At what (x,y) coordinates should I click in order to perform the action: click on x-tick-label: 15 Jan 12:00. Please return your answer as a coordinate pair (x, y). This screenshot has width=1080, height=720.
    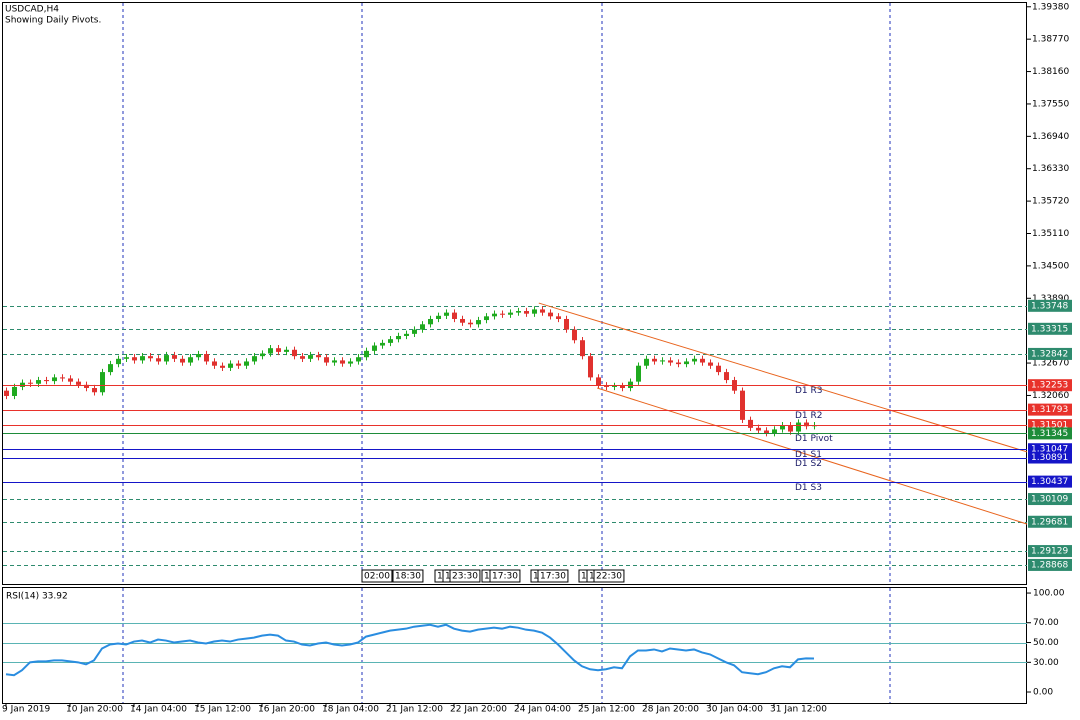
    Looking at the image, I should click on (222, 710).